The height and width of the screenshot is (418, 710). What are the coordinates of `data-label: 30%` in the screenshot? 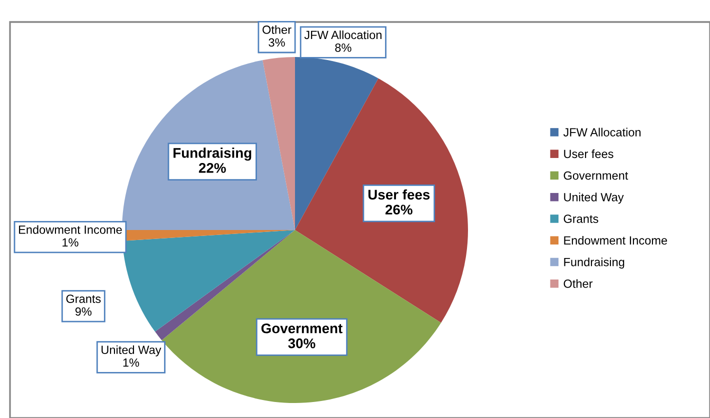 It's located at (302, 343).